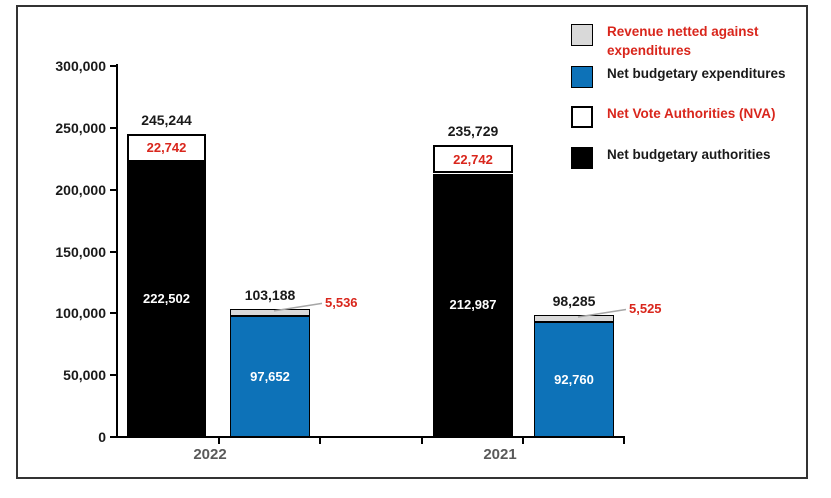  I want to click on y-axis-tick-label: 250,000, so click(80, 128).